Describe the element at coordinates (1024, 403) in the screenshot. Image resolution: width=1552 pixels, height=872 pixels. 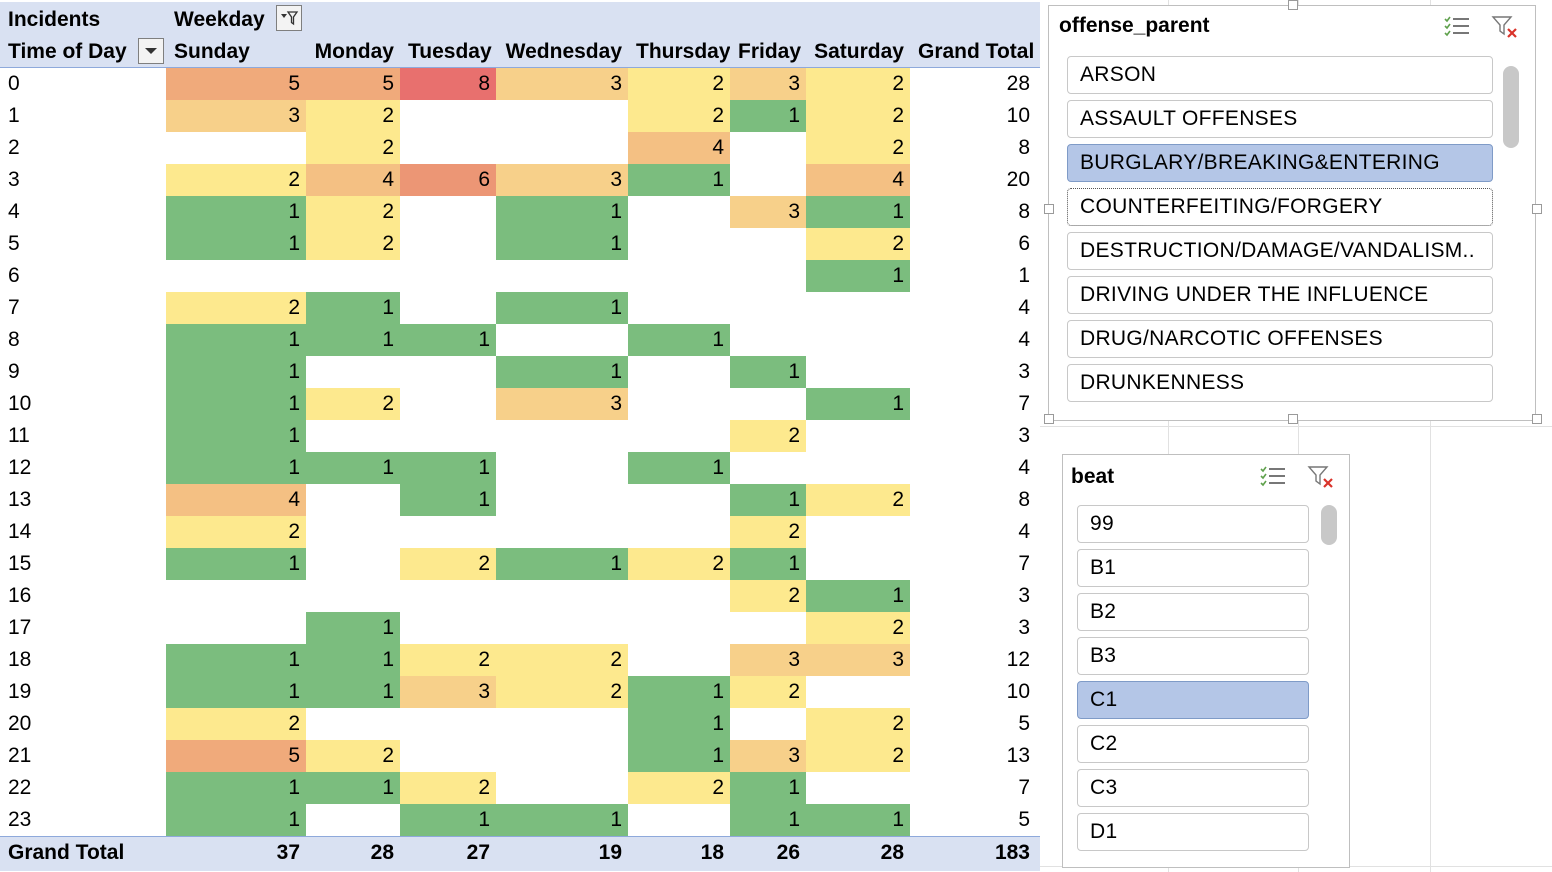
I see `row-total-cell: 7` at that location.